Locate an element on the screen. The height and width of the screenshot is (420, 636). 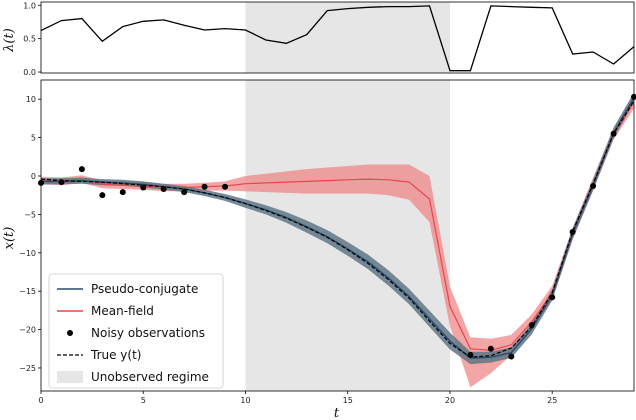
lambda-series-group is located at coordinates (337, 38).